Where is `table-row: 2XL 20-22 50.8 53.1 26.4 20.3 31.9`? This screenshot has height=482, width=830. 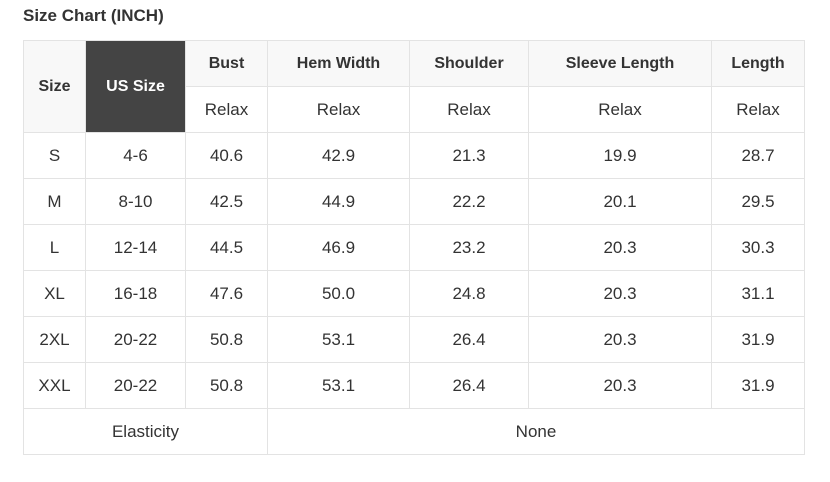 table-row: 2XL 20-22 50.8 53.1 26.4 20.3 31.9 is located at coordinates (414, 339).